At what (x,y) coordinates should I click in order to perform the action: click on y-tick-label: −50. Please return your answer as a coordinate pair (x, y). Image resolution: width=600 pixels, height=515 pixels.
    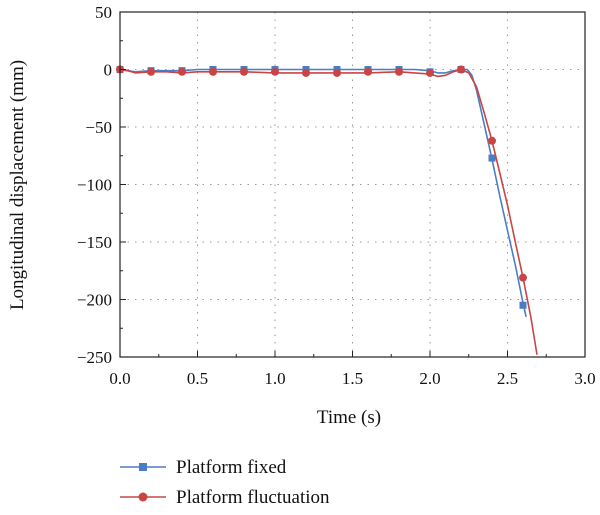
    Looking at the image, I should click on (98, 127).